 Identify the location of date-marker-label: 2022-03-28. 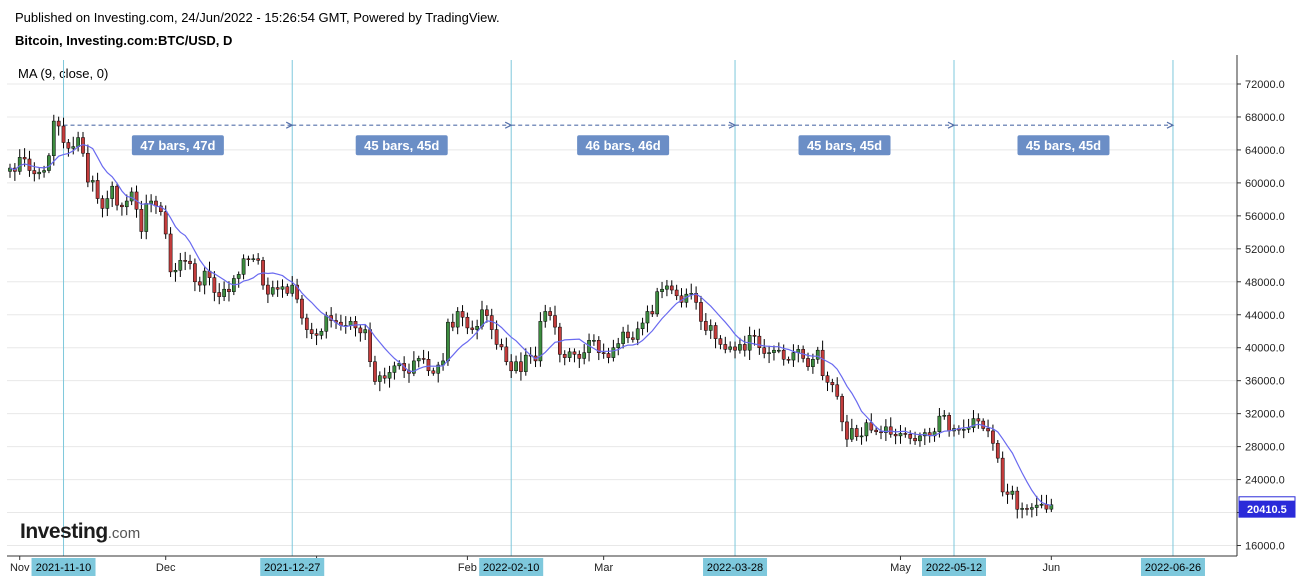
(735, 568).